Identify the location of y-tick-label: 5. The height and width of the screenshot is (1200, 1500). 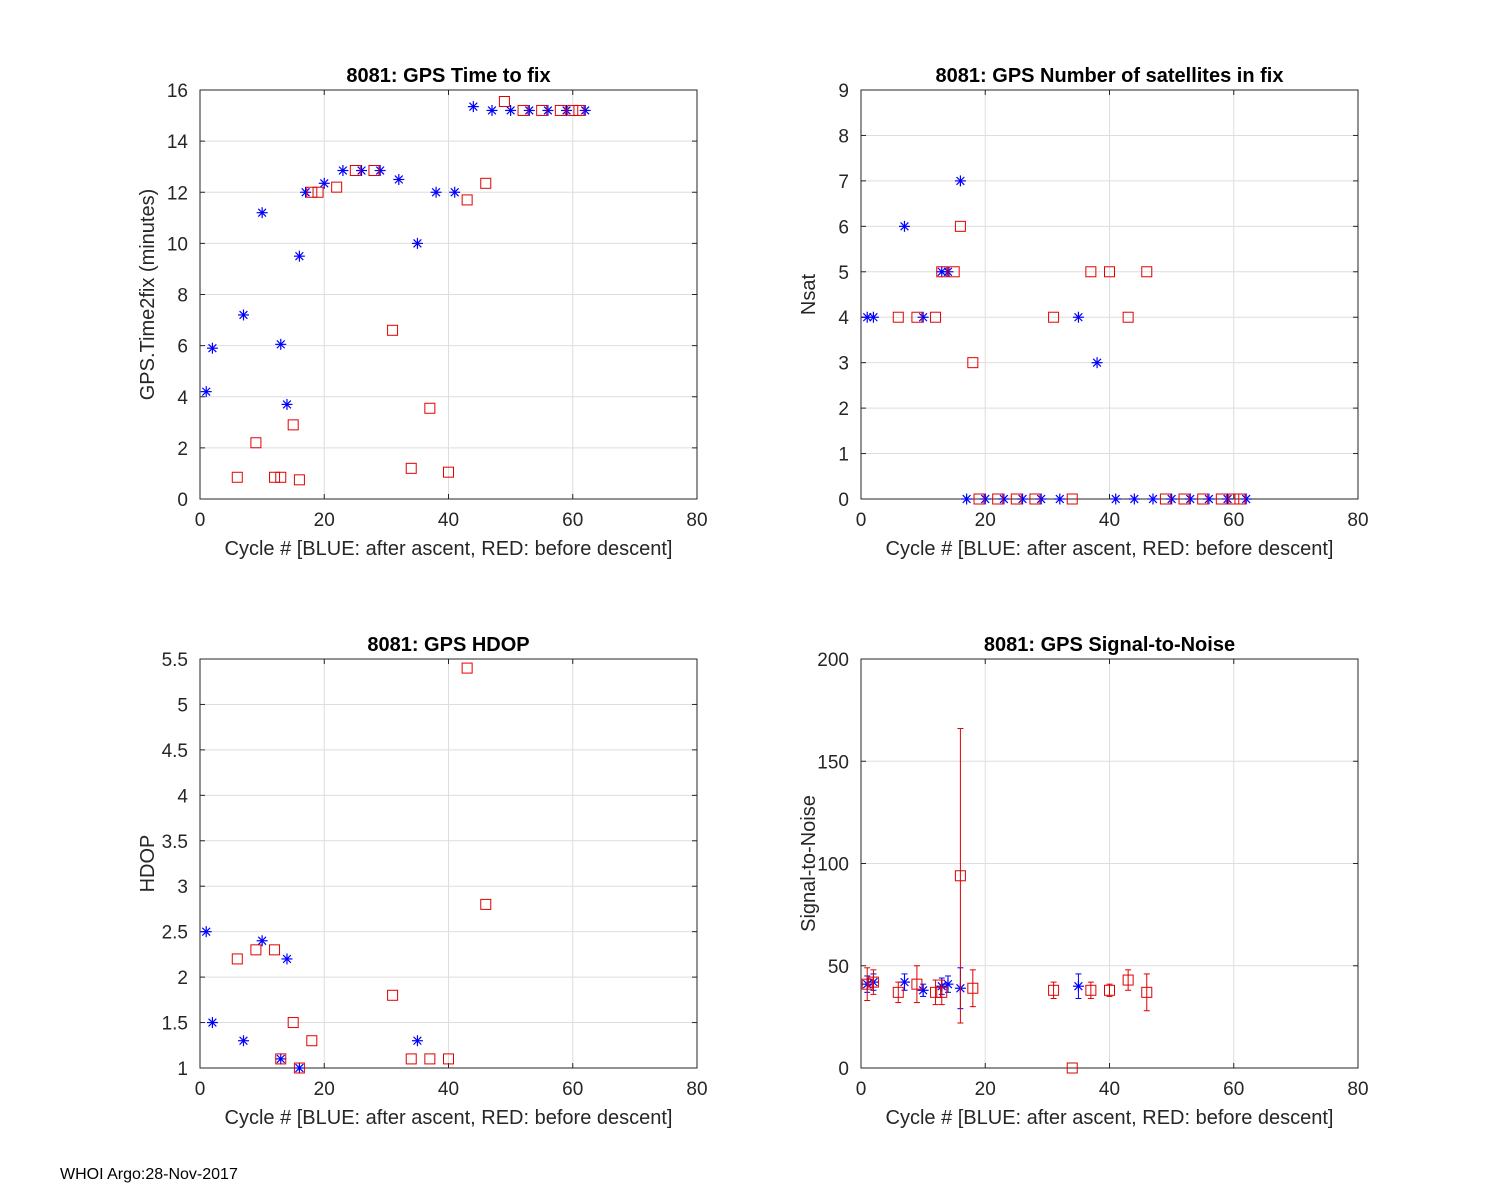
(182, 705).